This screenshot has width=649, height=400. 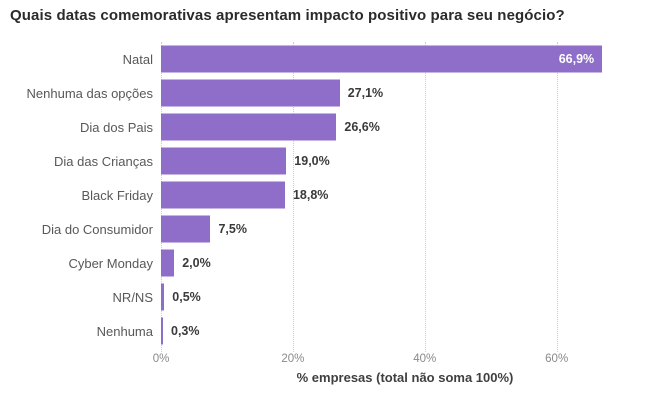 What do you see at coordinates (185, 331) in the screenshot?
I see `value-label: 0,3%` at bounding box center [185, 331].